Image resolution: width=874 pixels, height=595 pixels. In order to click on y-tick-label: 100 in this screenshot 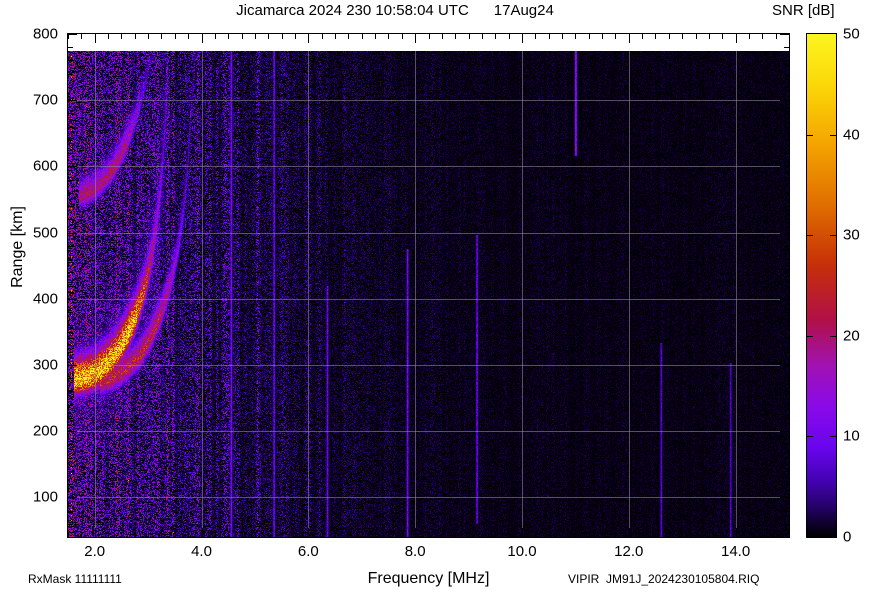, I will do `click(45, 497)`.